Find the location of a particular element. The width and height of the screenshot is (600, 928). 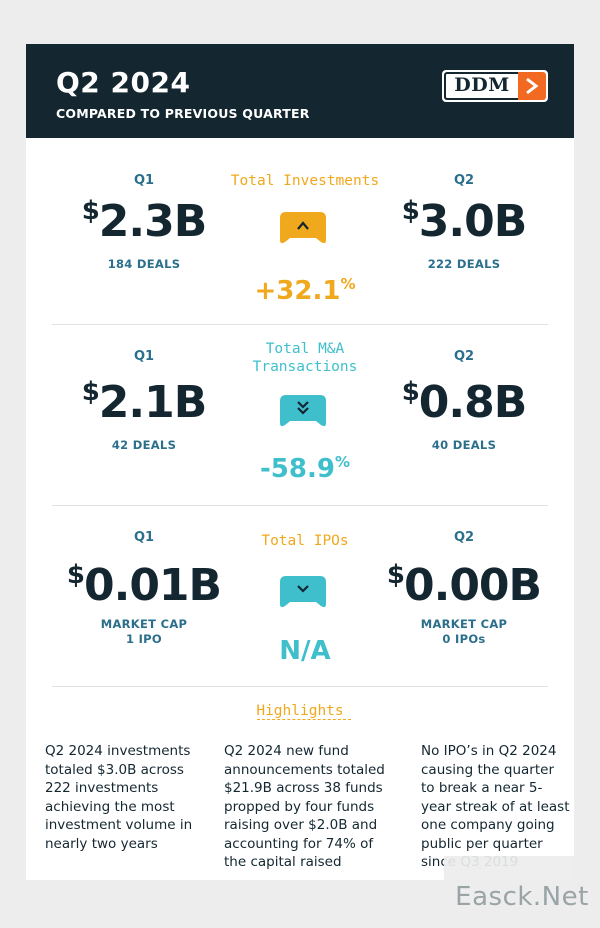

q2-amount: $3.0B is located at coordinates (464, 221).